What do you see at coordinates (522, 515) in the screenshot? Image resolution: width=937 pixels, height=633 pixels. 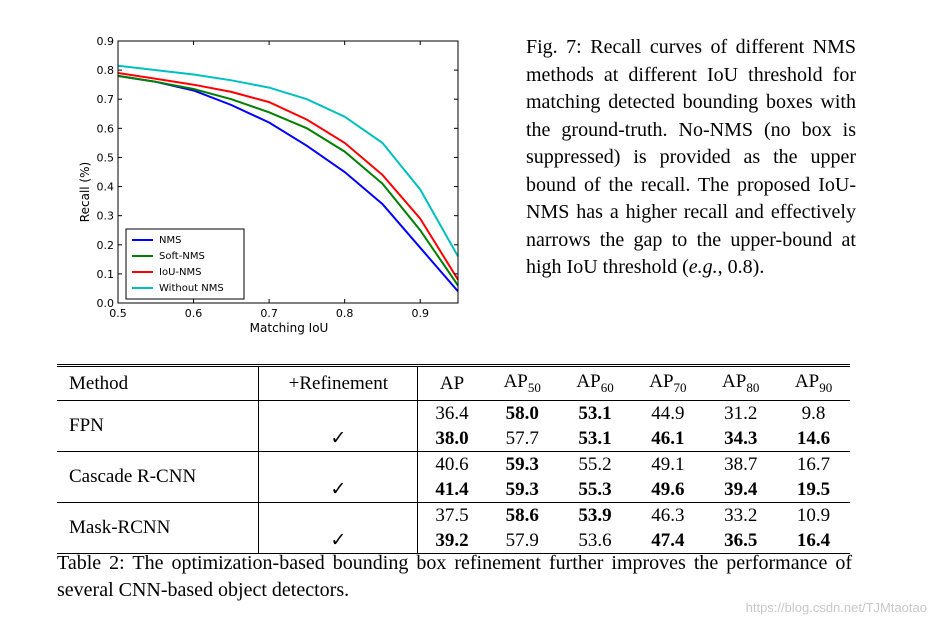 I see `ap50-cell: 58.6` at bounding box center [522, 515].